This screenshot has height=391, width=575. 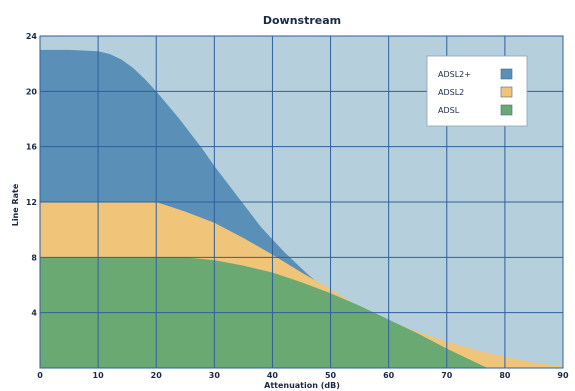 What do you see at coordinates (157, 375) in the screenshot?
I see `x-tick-label: 20` at bounding box center [157, 375].